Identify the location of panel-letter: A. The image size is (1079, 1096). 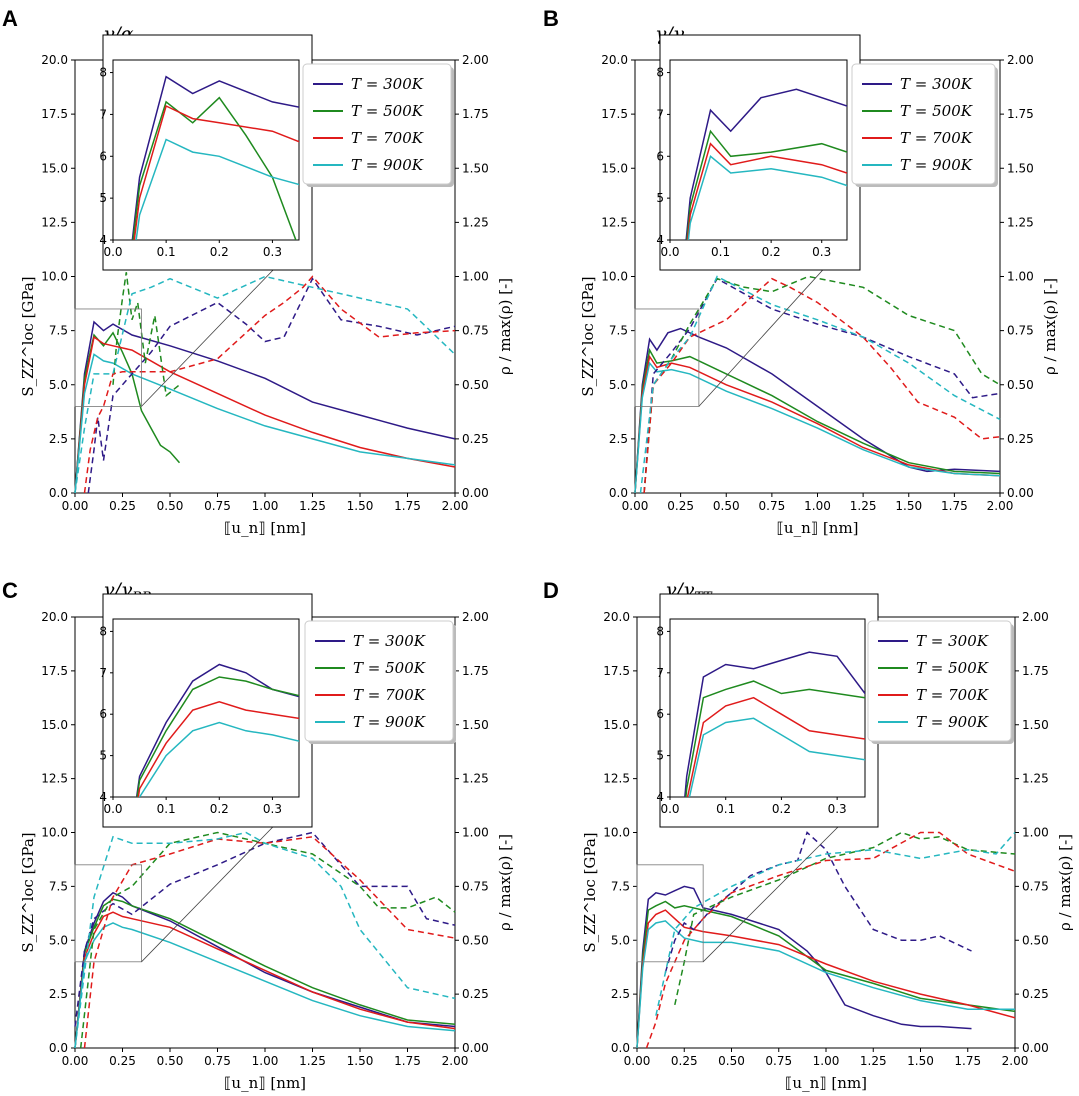
(10, 18).